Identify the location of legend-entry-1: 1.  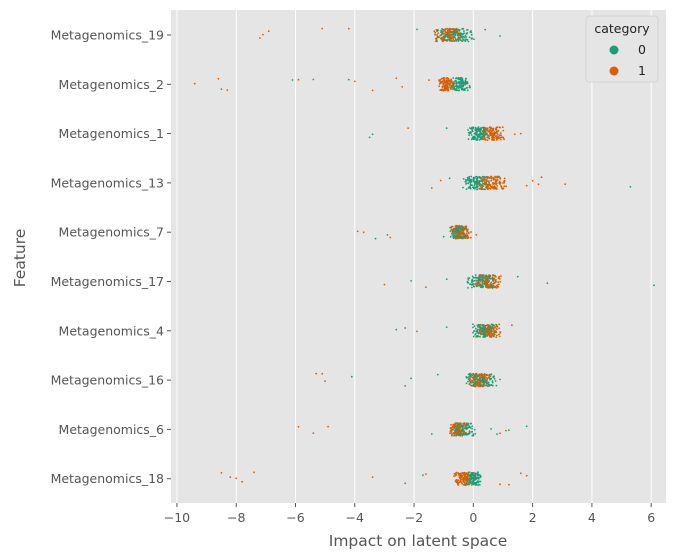
(642, 70).